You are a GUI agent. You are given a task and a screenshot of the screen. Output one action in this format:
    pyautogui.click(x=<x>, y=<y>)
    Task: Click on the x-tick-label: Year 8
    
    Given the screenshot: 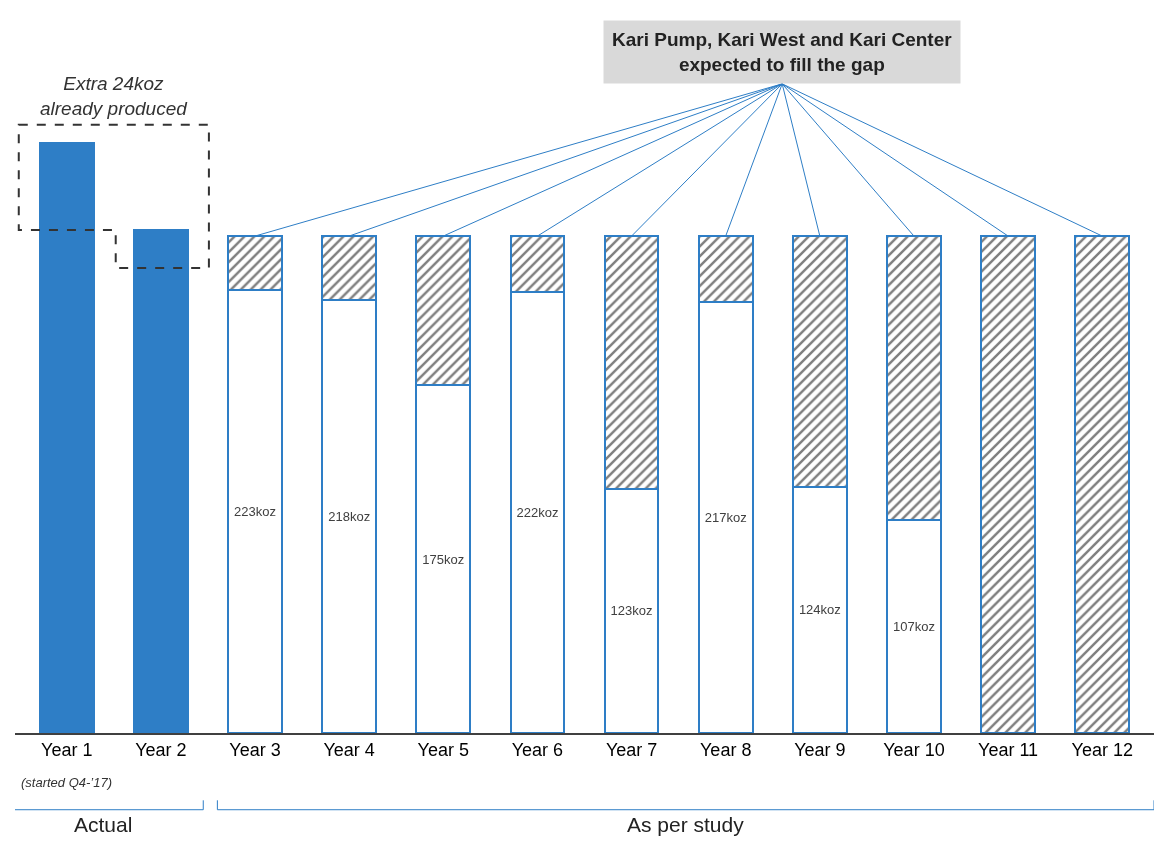 What is the action you would take?
    pyautogui.click(x=726, y=750)
    